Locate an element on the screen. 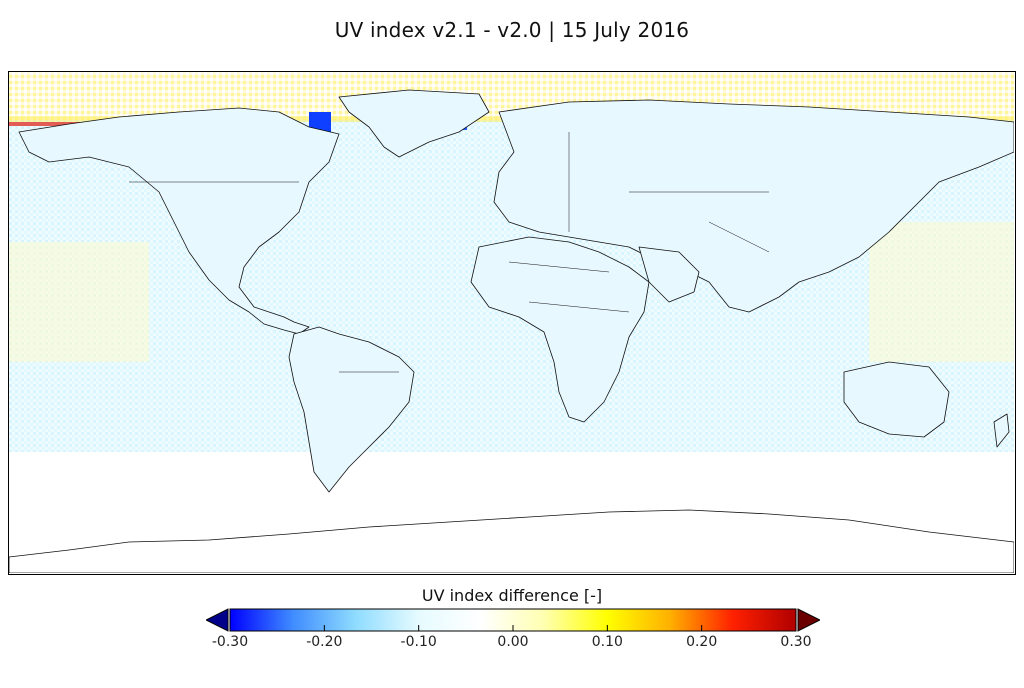 The height and width of the screenshot is (688, 1024). colorbar-tick-label: -0.30 is located at coordinates (230, 642).